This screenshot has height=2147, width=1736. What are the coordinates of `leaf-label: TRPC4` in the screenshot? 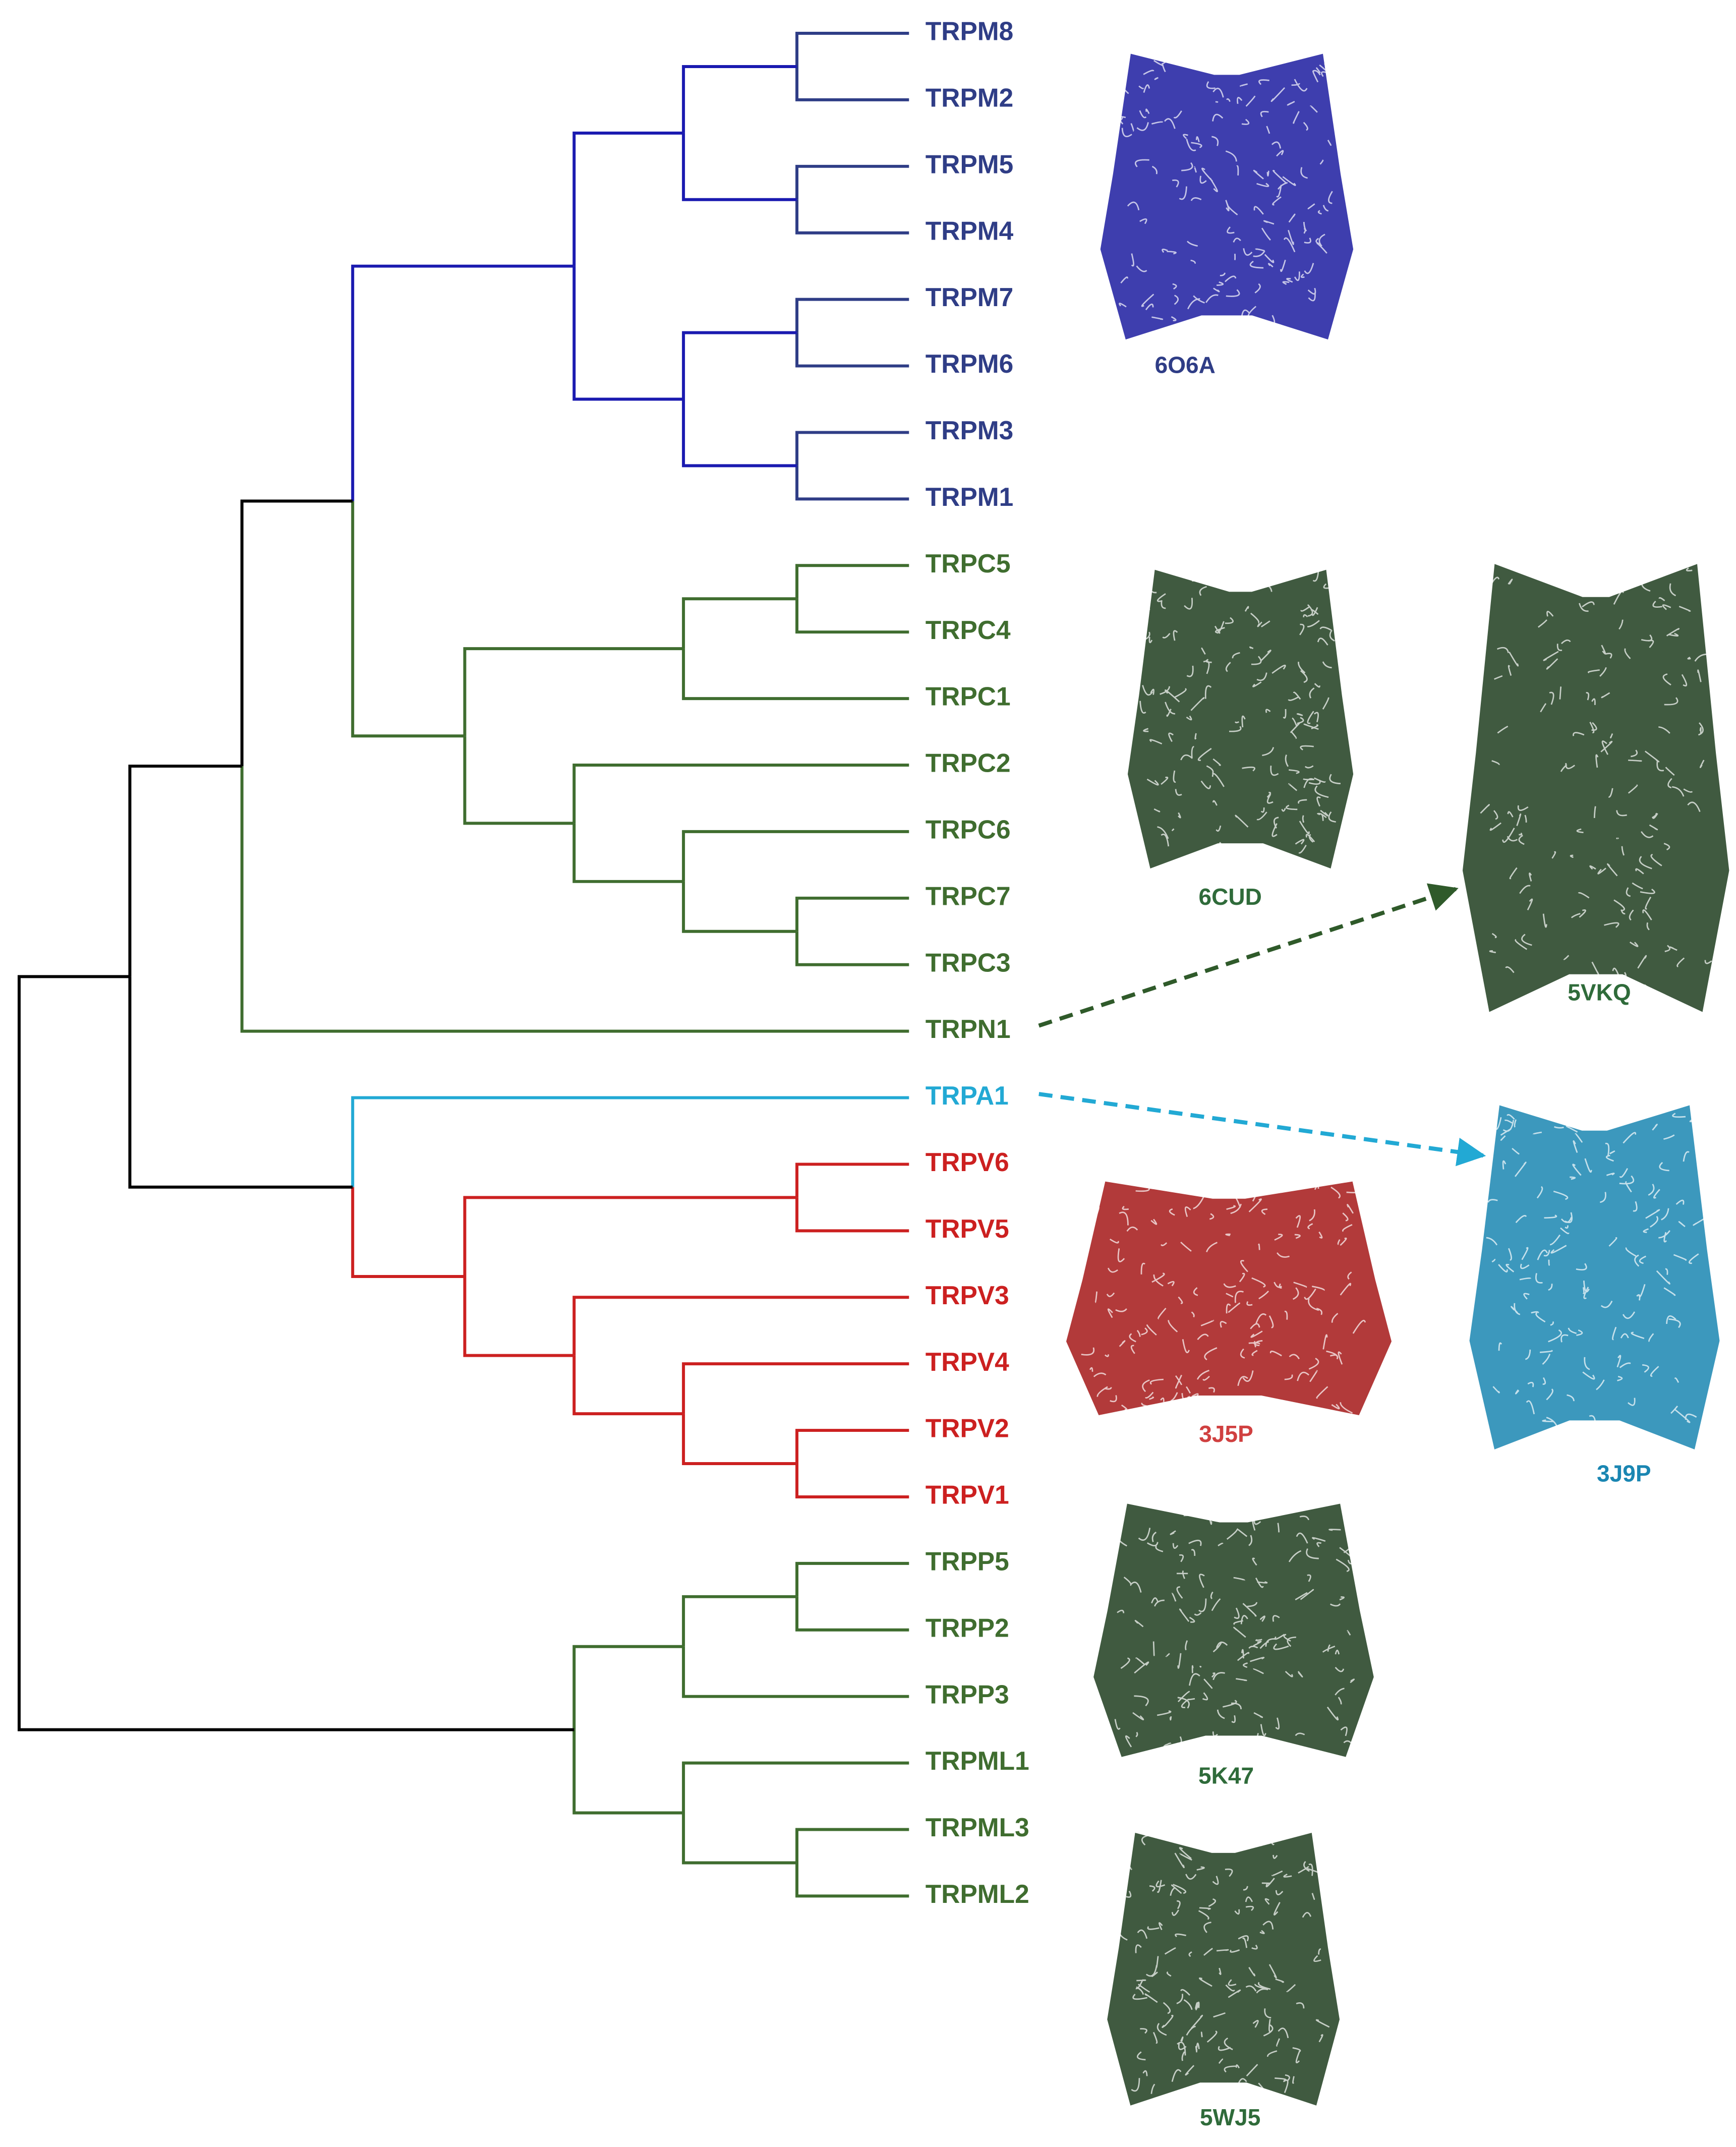 It's located at (968, 630).